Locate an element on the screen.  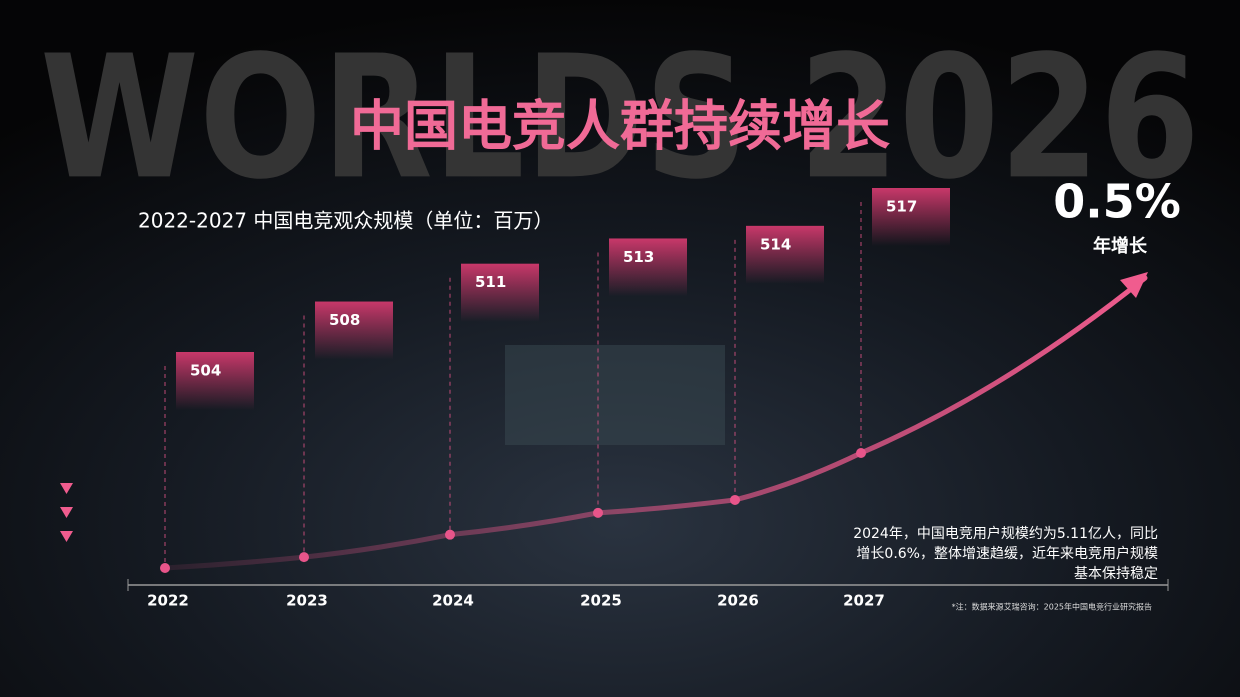
x-tick-label: 2022 is located at coordinates (168, 601).